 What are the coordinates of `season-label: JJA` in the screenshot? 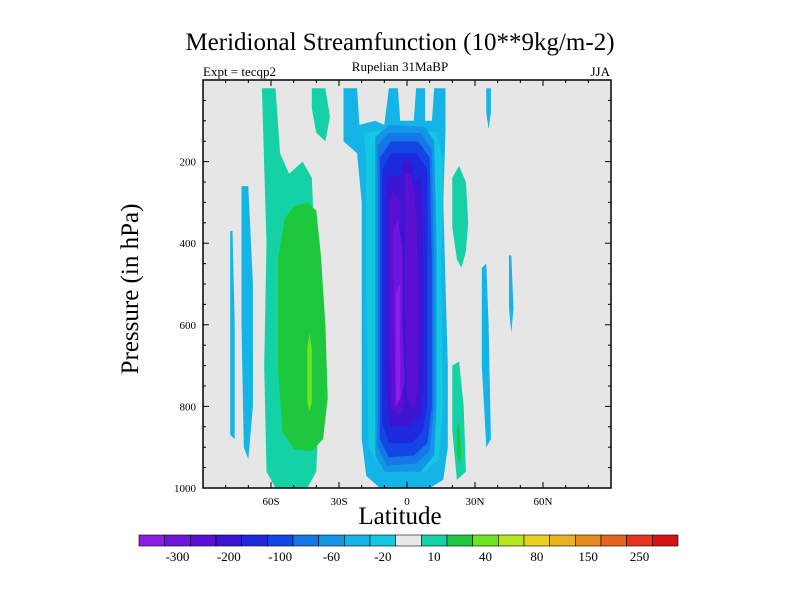 It's located at (600, 71).